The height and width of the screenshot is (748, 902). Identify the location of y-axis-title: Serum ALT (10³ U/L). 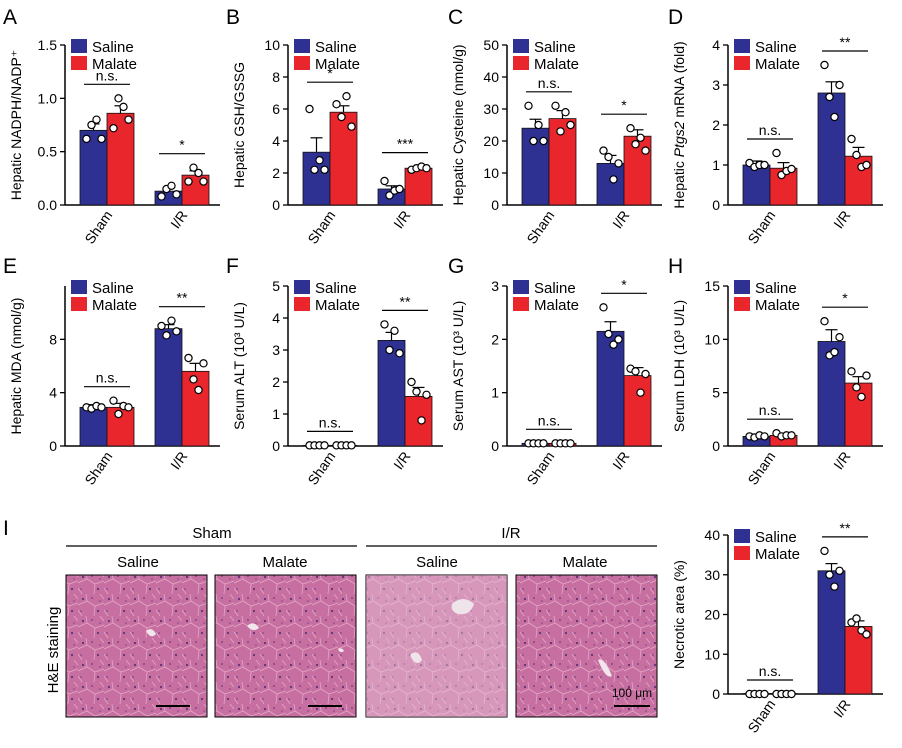
(239, 366).